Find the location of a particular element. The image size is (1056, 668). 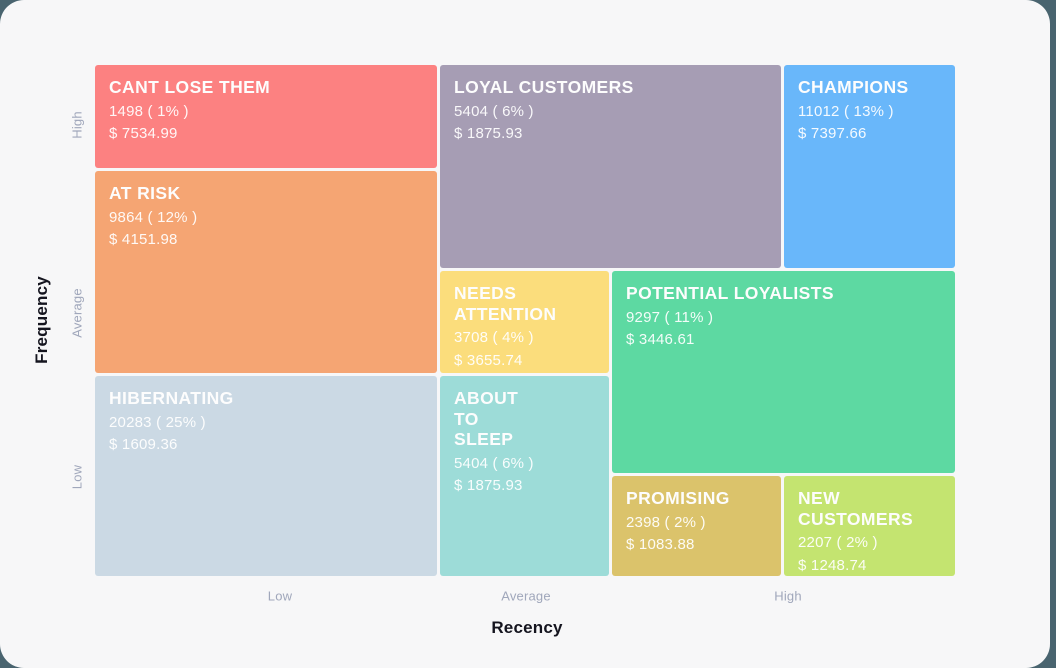

segment-monetary: $ 3446.61 is located at coordinates (660, 340).